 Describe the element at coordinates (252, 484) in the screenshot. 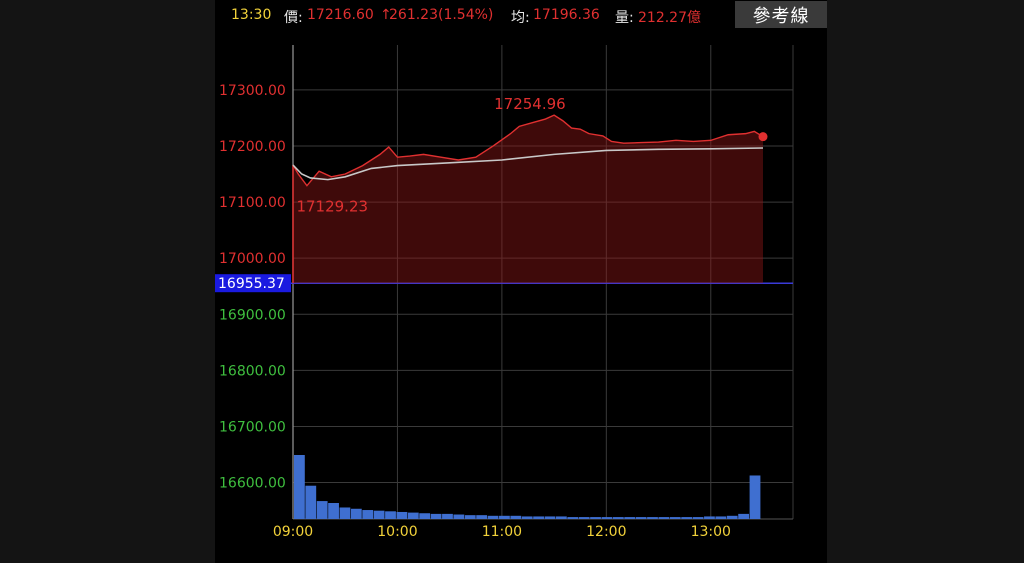

I see `y-tick-label: 16600.00` at that location.